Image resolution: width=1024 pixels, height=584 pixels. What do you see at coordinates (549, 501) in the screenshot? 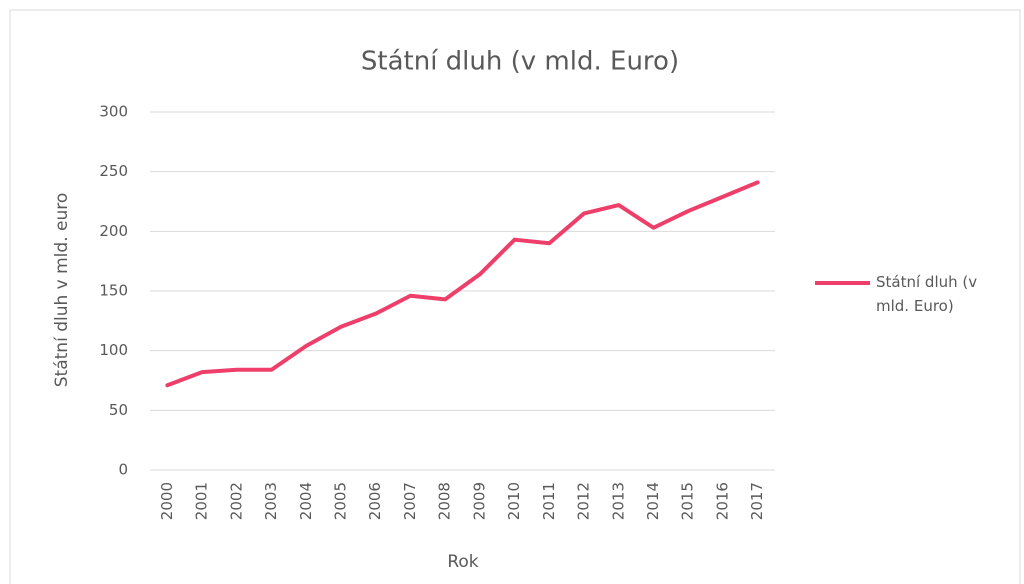
I see `x-tick-label: 2011` at bounding box center [549, 501].